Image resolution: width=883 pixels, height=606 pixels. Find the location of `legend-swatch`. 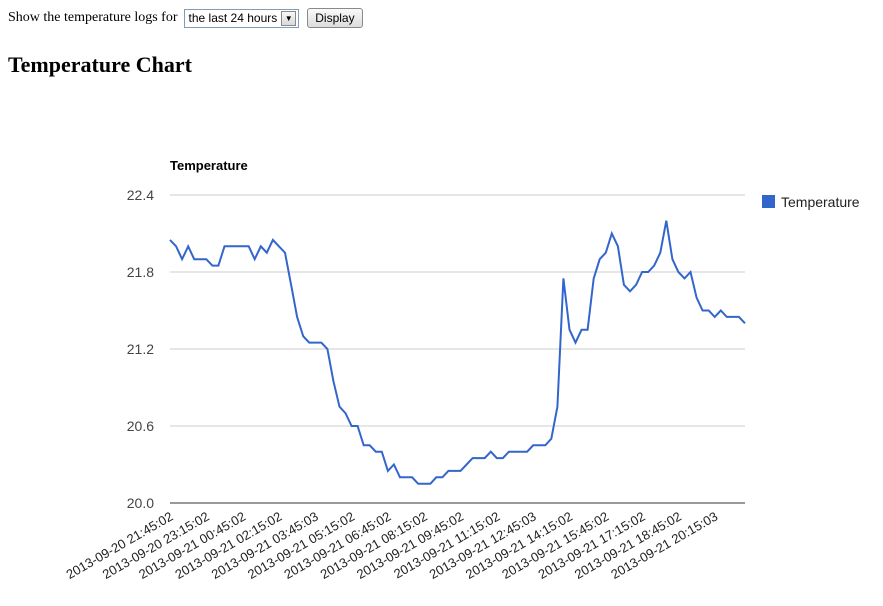

legend-swatch is located at coordinates (768, 201).